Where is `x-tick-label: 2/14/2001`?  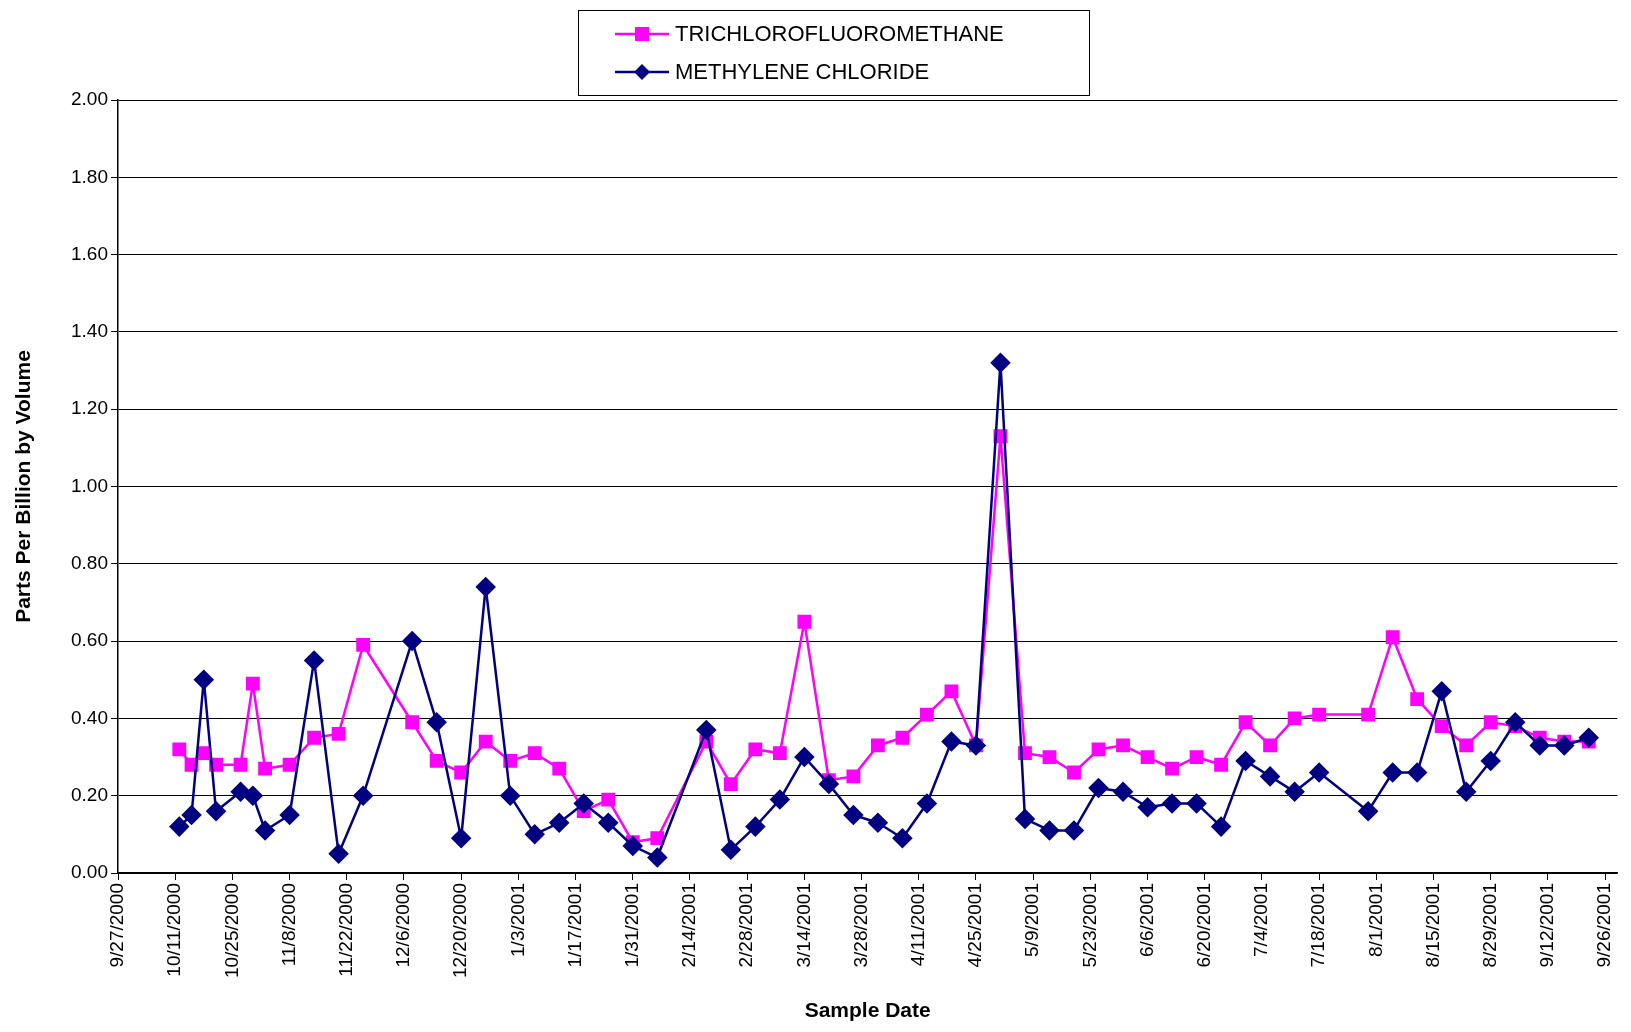 x-tick-label: 2/14/2001 is located at coordinates (689, 925).